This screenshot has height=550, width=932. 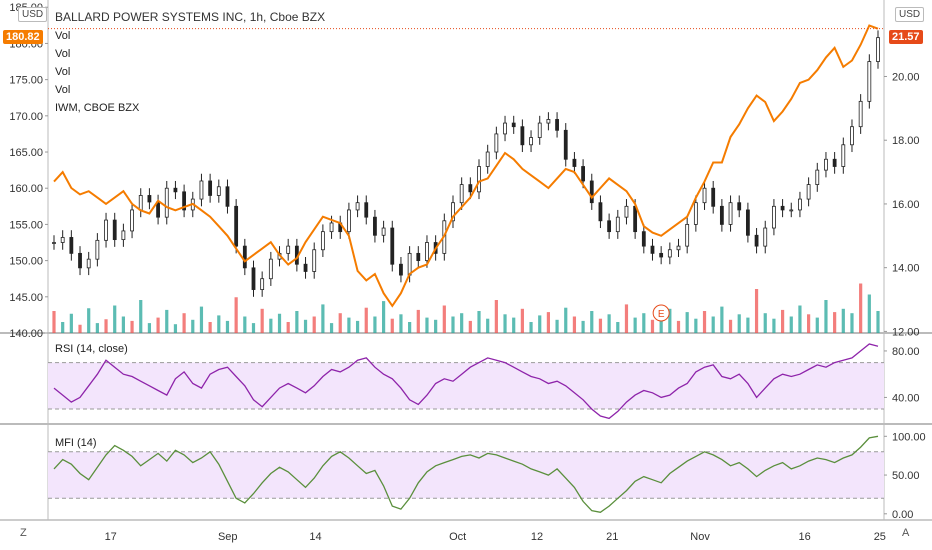 What do you see at coordinates (466, 386) in the screenshot?
I see `indicator-band` at bounding box center [466, 386].